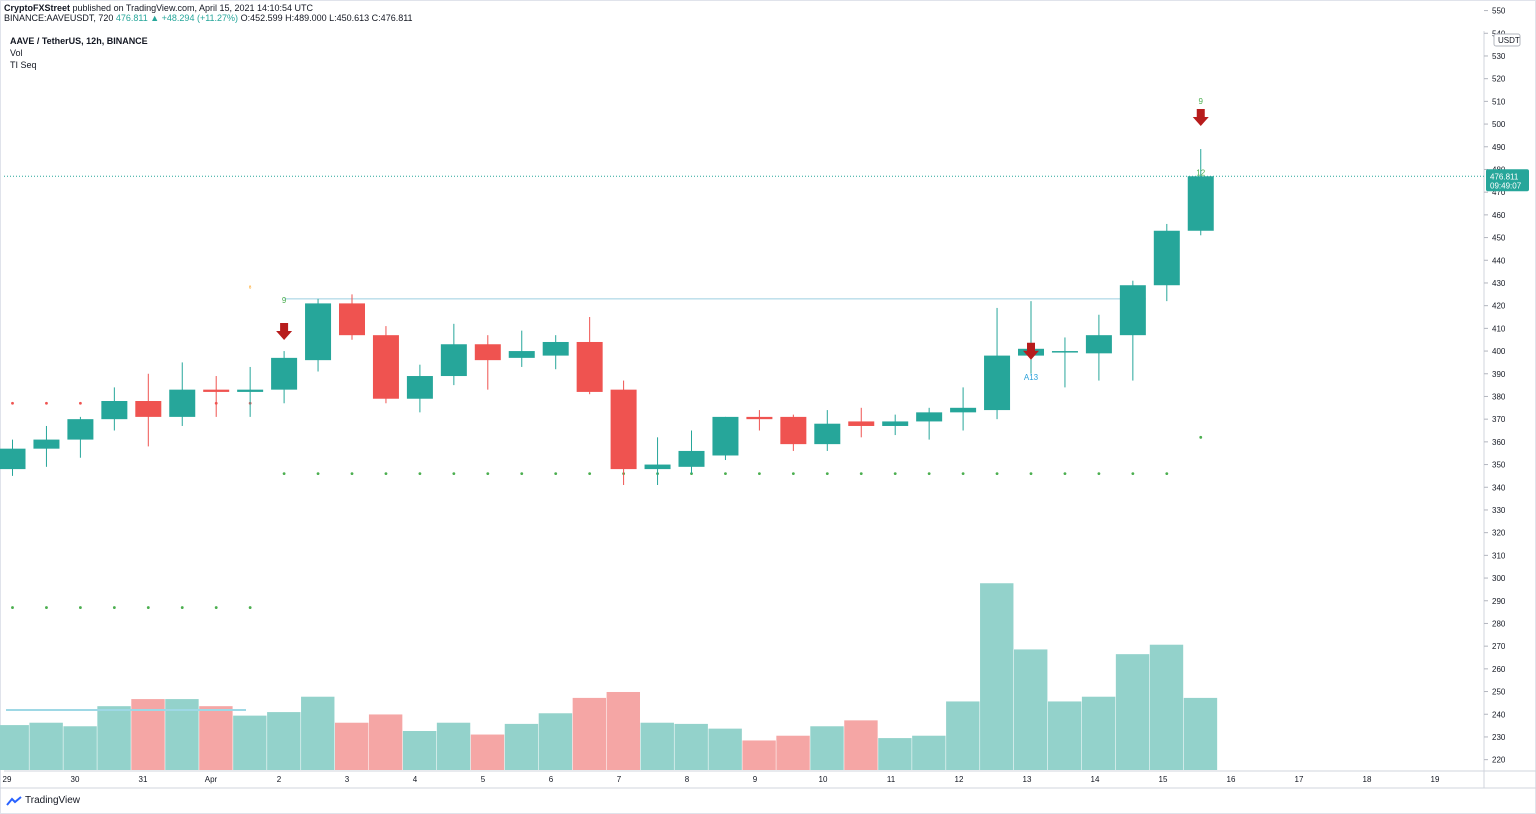  Describe the element at coordinates (1499, 601) in the screenshot. I see `price-tick-label: 290` at that location.